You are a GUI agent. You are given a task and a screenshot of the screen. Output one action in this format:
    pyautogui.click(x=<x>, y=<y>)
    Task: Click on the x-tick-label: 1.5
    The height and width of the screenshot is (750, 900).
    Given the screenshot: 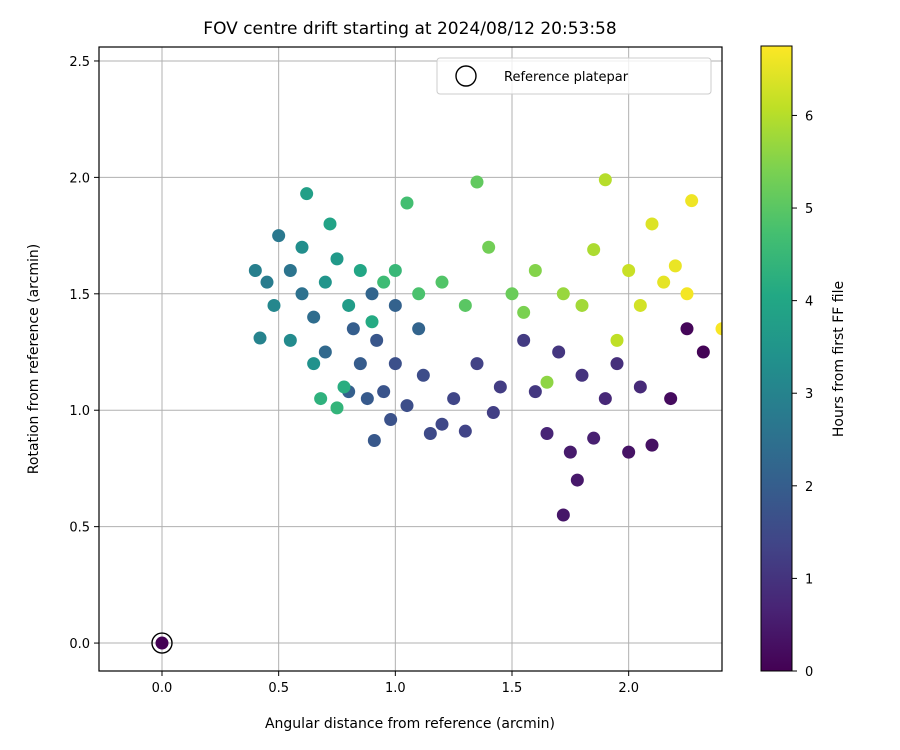 What is the action you would take?
    pyautogui.click(x=512, y=688)
    